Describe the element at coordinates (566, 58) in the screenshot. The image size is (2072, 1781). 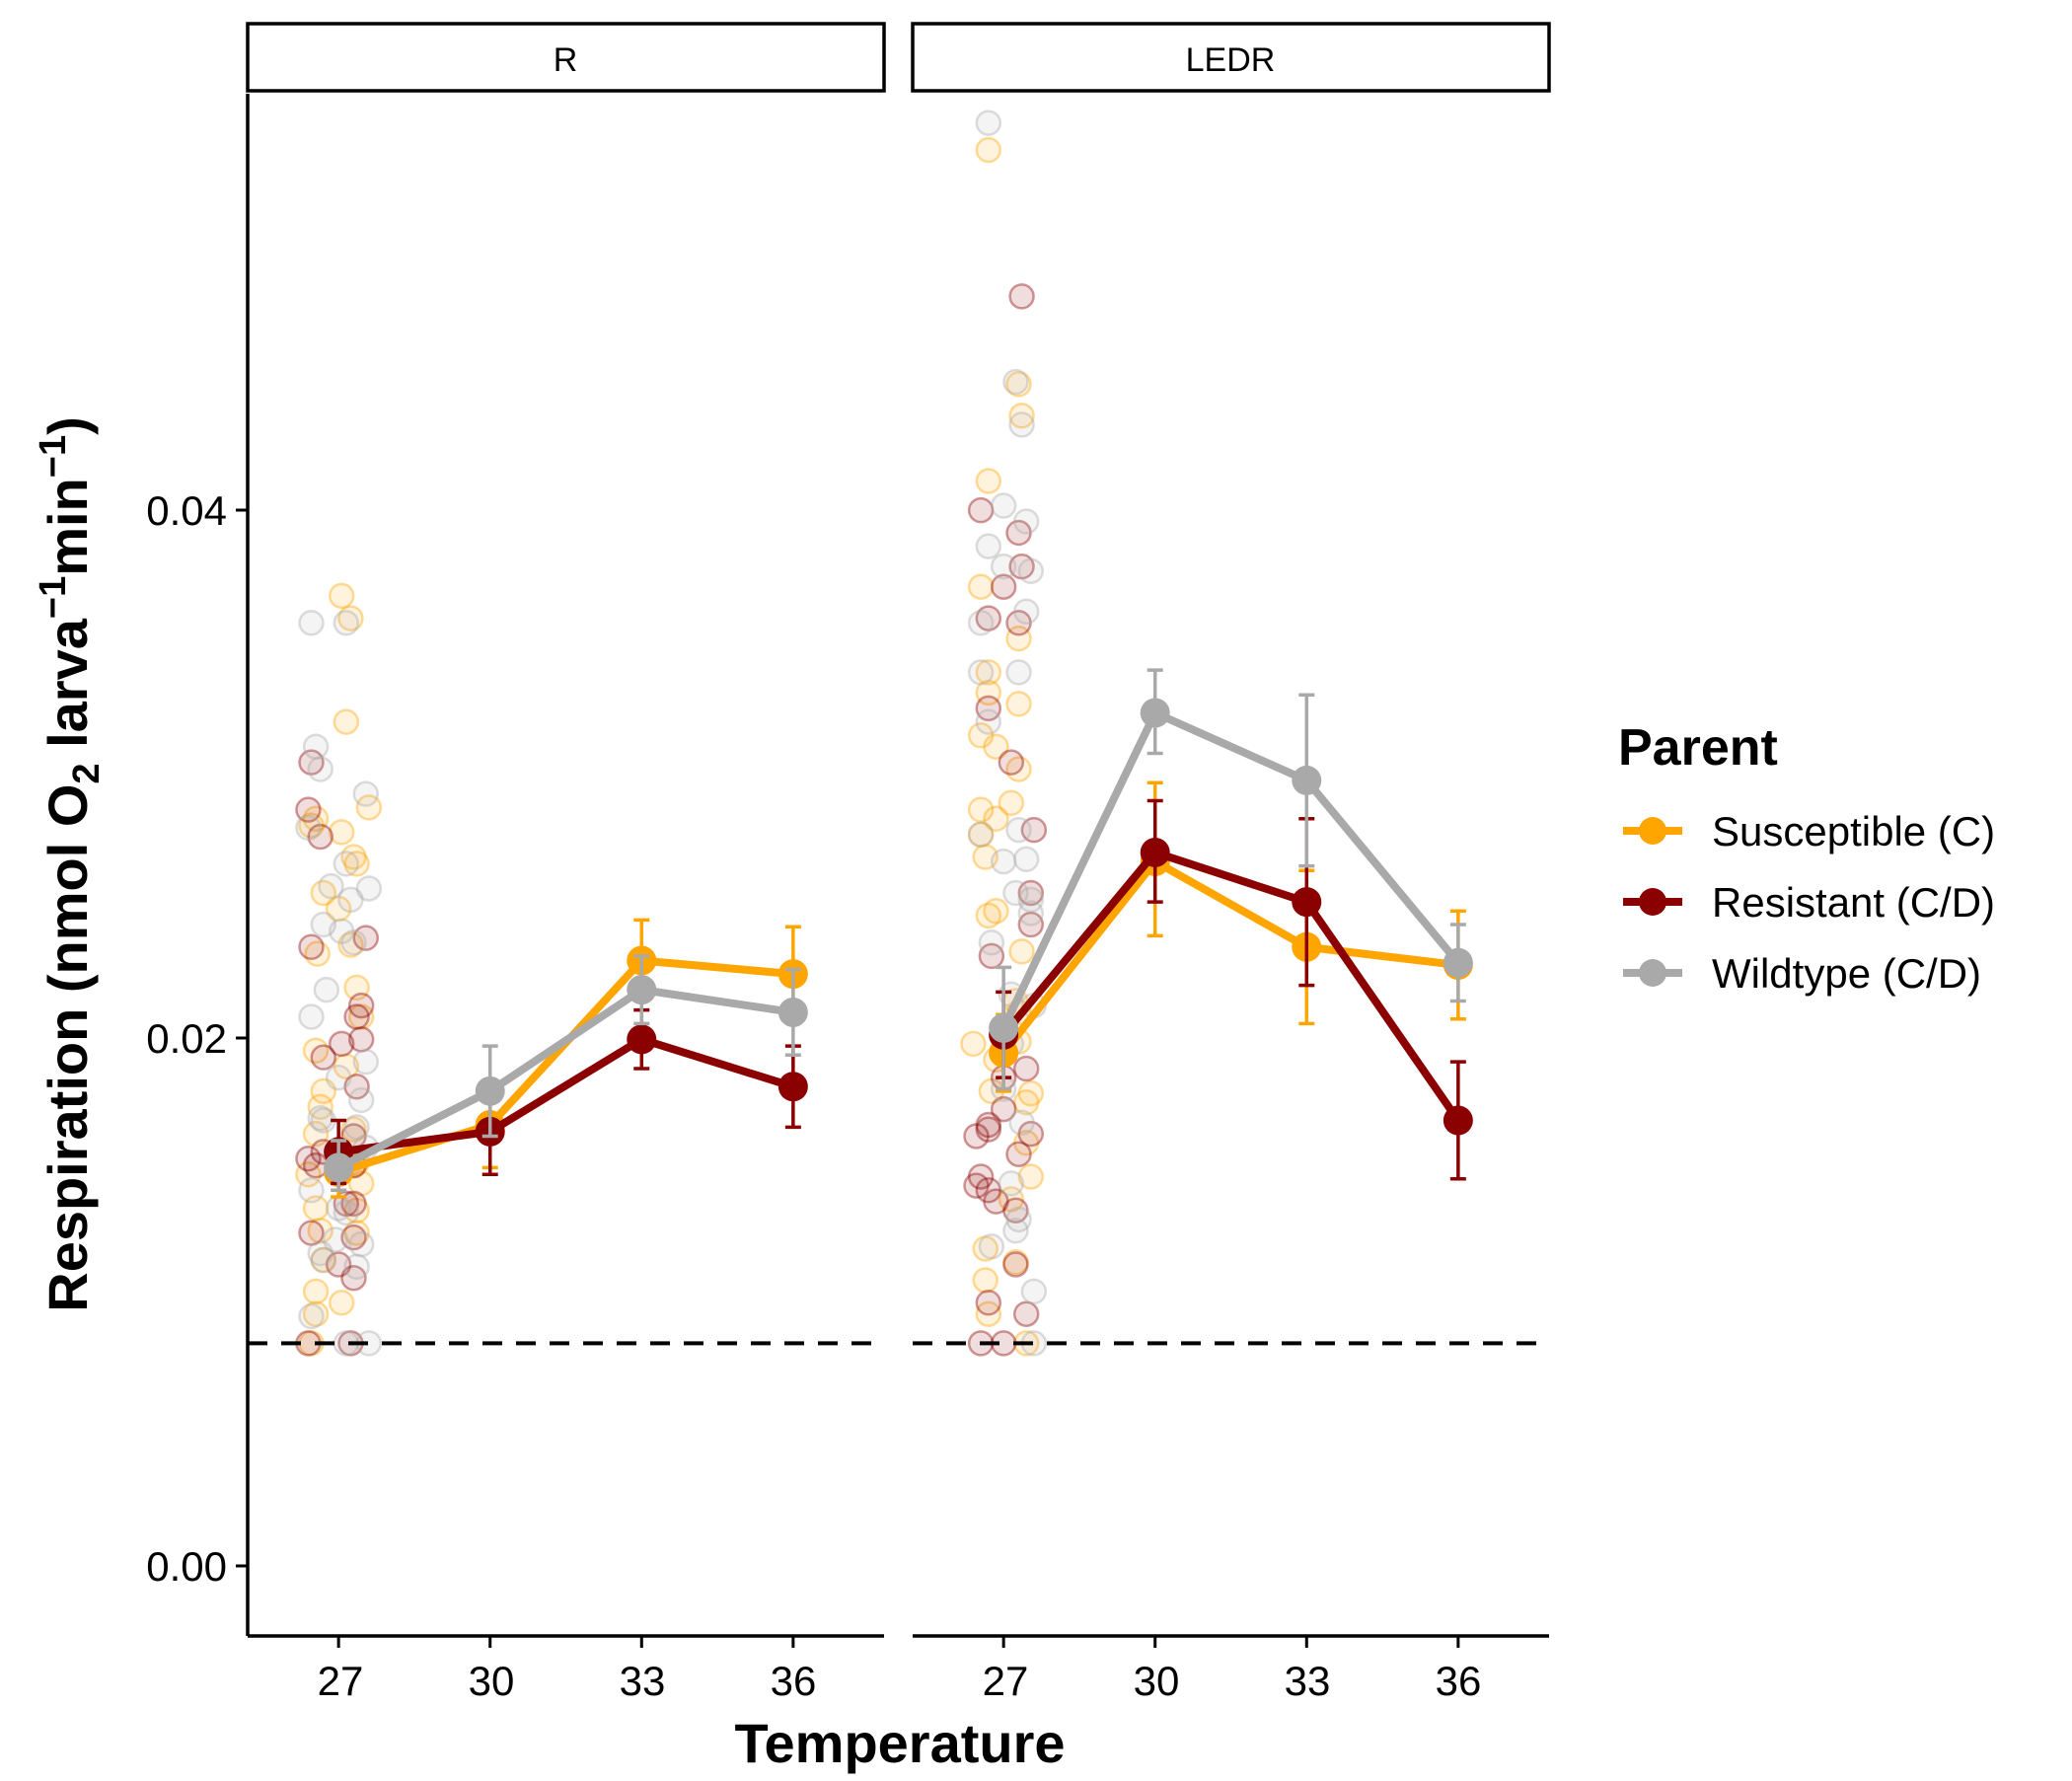
I see `strip-r-box` at that location.